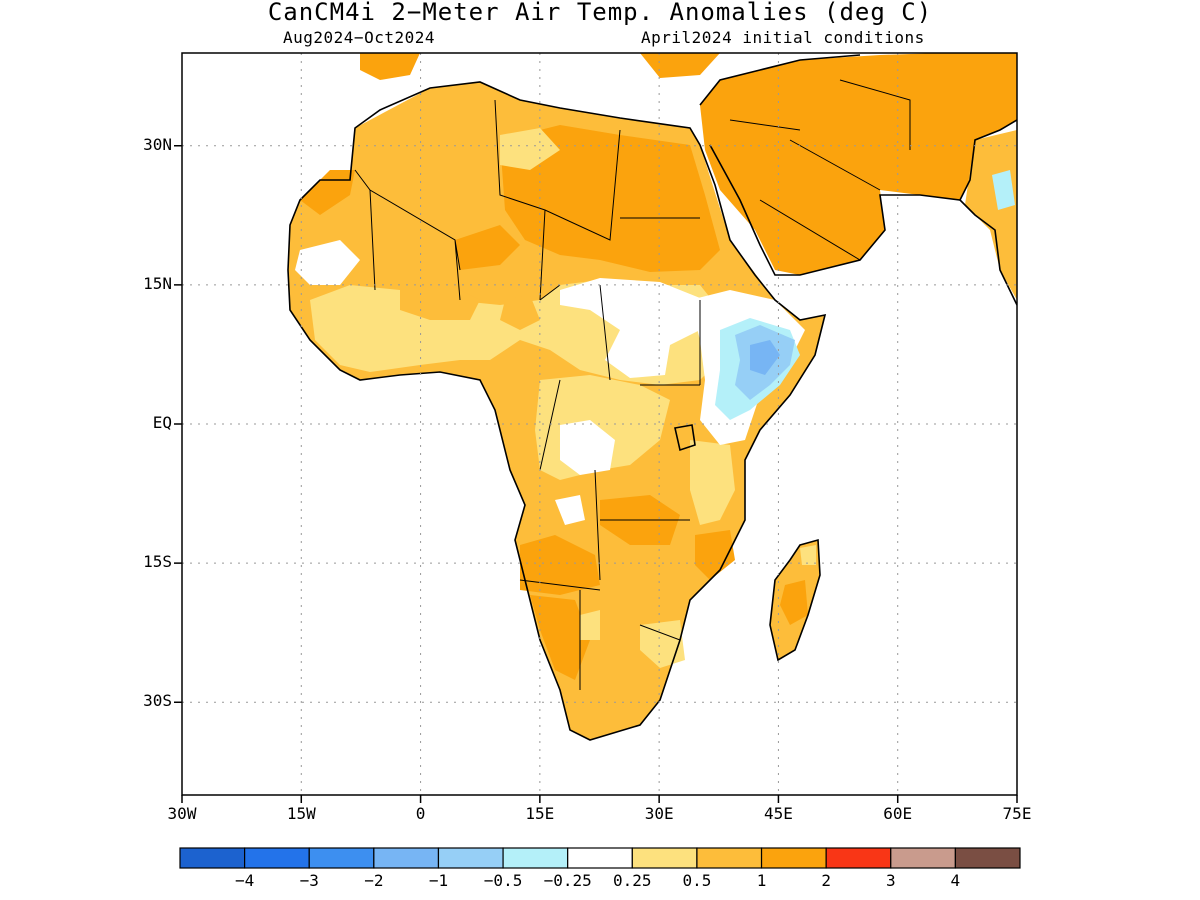 The width and height of the screenshot is (1200, 900). Describe the element at coordinates (890, 880) in the screenshot. I see `colorbar-label: 3` at that location.